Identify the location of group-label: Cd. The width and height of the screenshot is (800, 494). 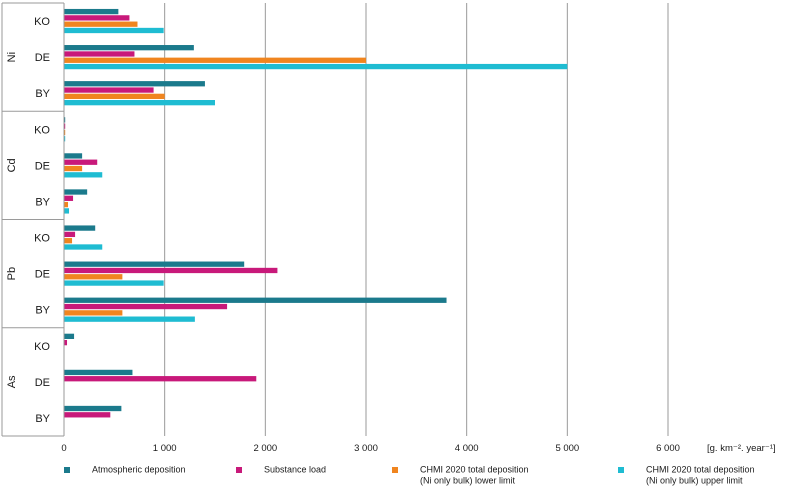
(12, 165).